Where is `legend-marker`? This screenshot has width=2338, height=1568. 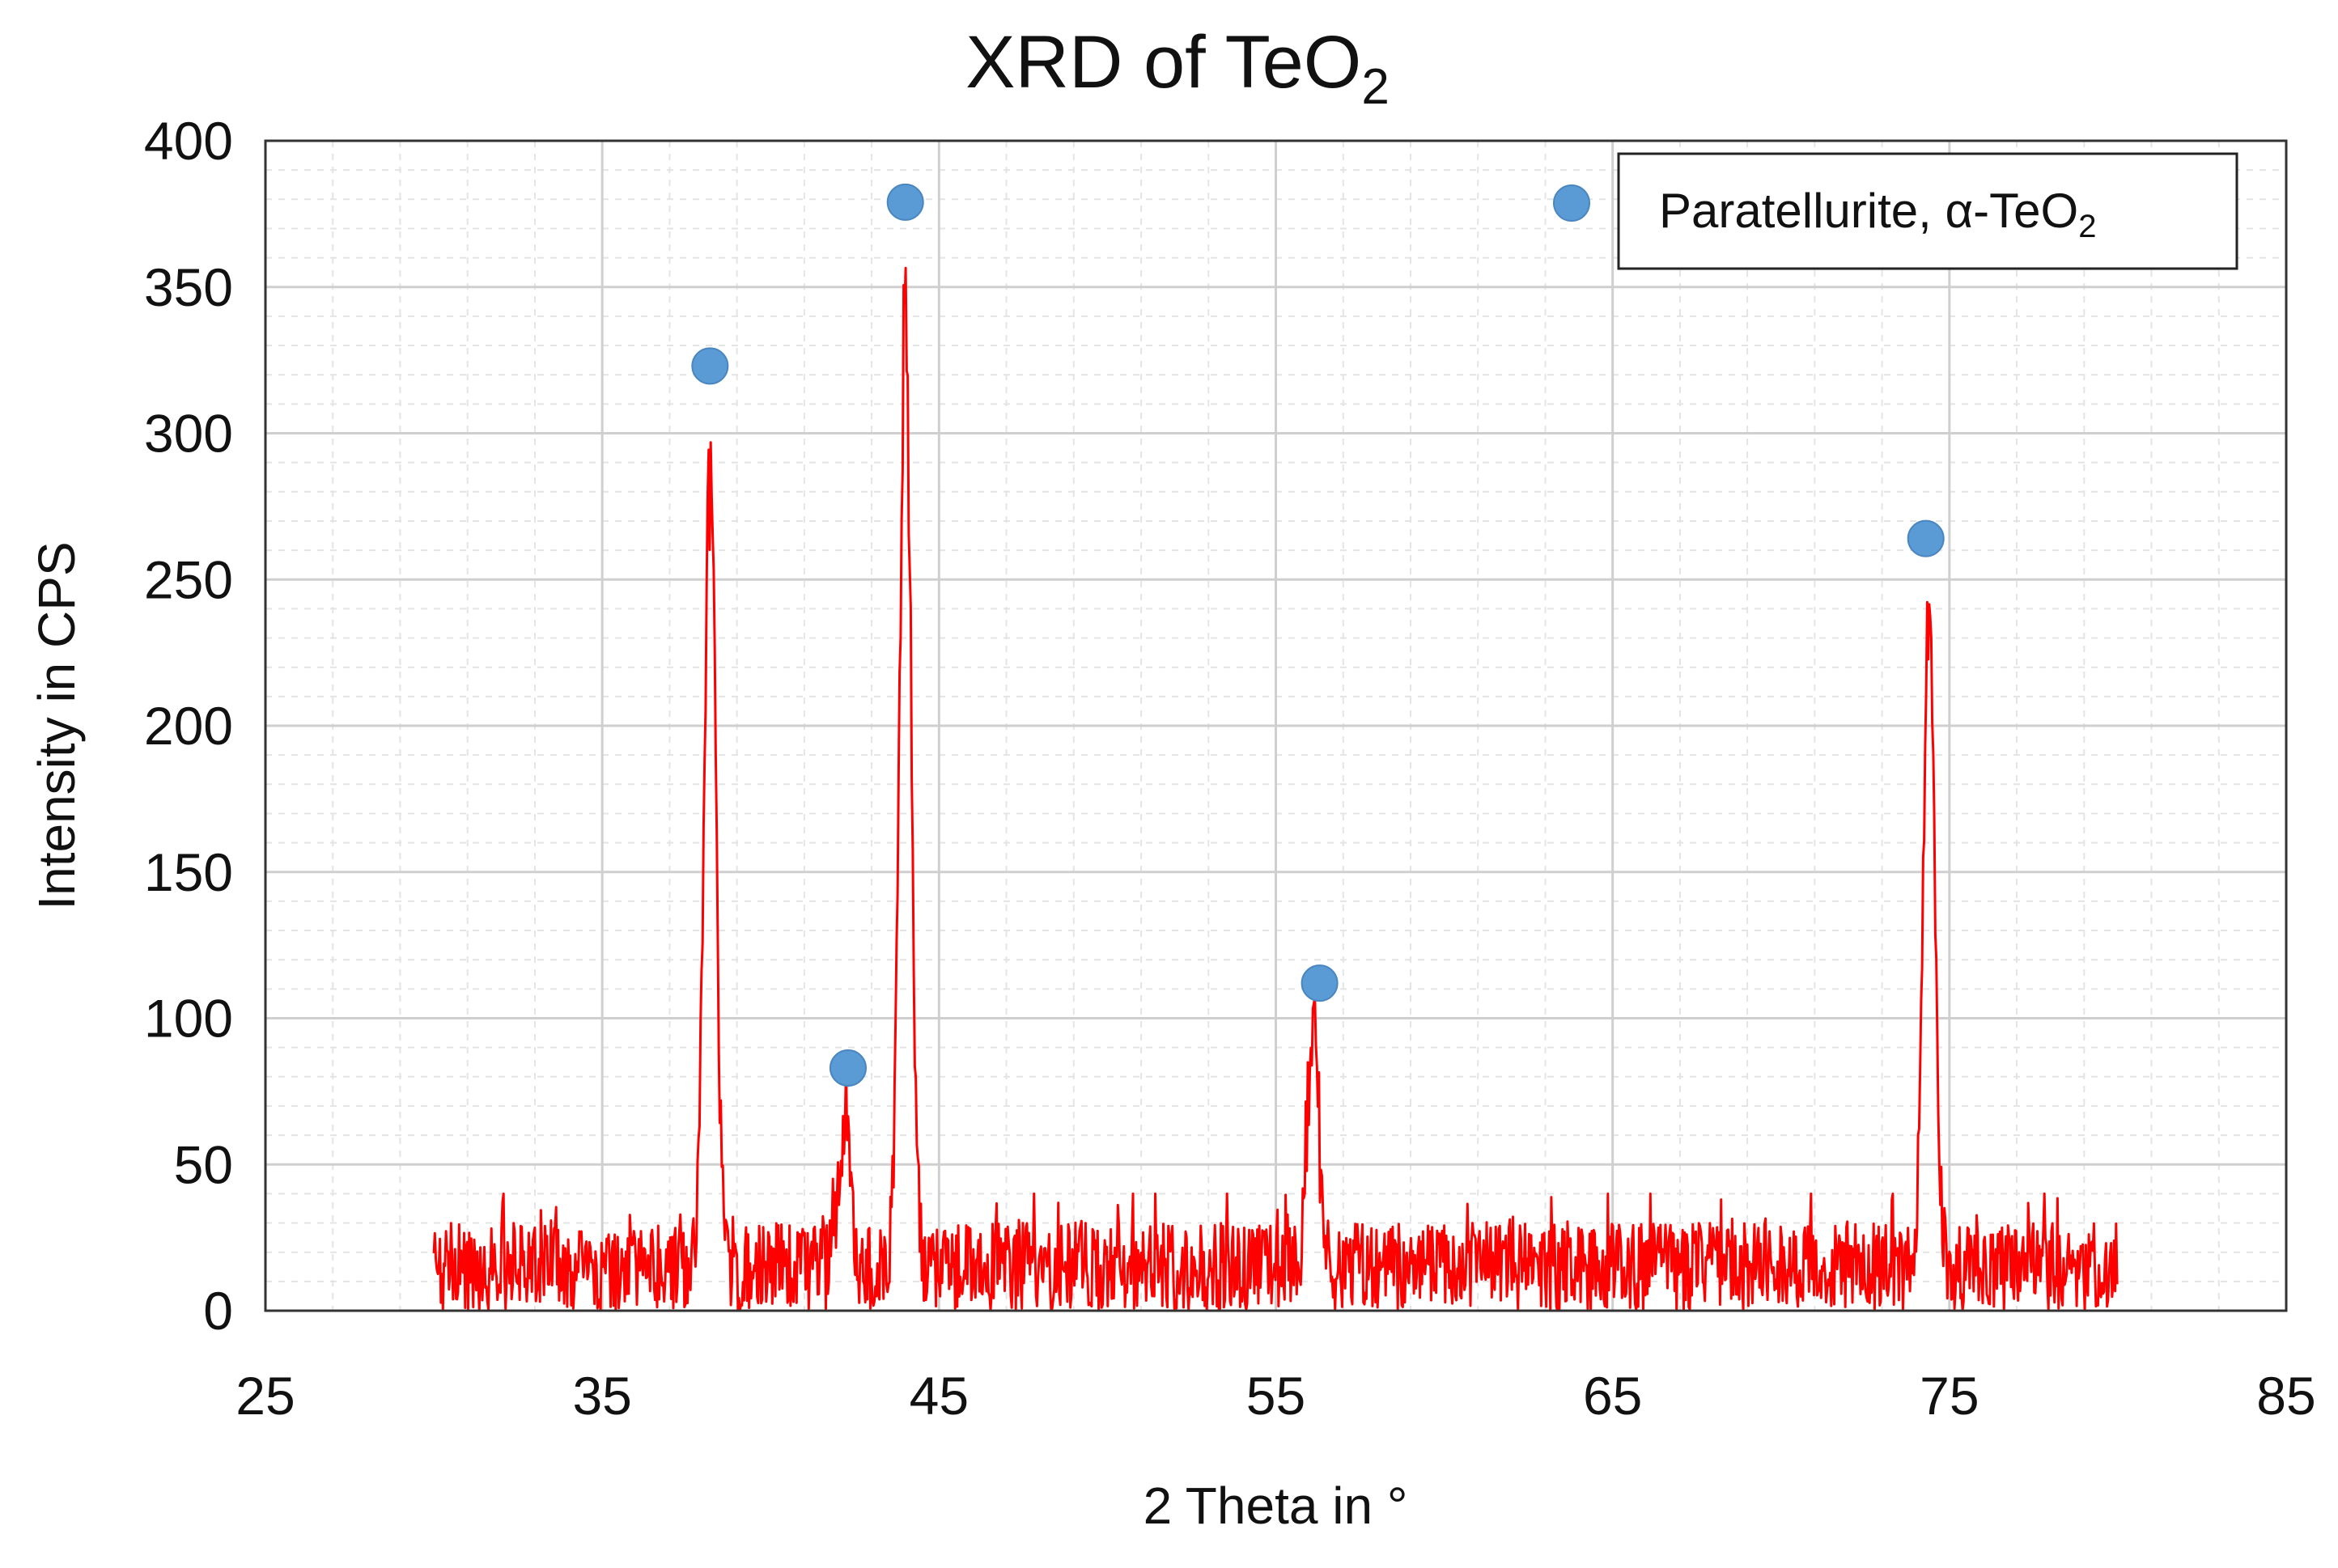 legend-marker is located at coordinates (1571, 203).